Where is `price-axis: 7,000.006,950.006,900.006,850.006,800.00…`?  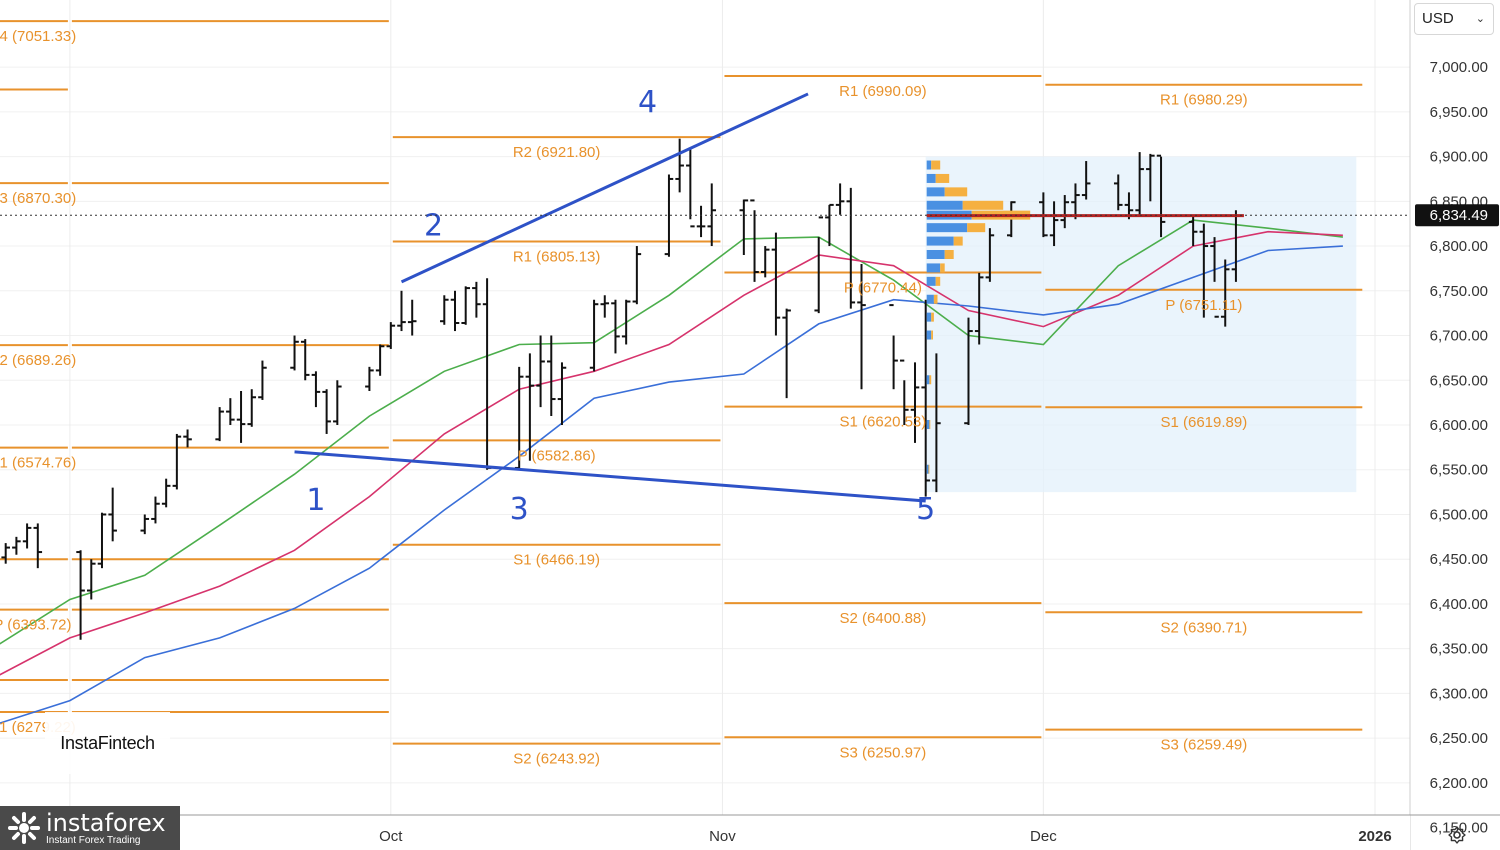 price-axis: 7,000.006,950.006,900.006,850.006,800.00… is located at coordinates (1454, 425).